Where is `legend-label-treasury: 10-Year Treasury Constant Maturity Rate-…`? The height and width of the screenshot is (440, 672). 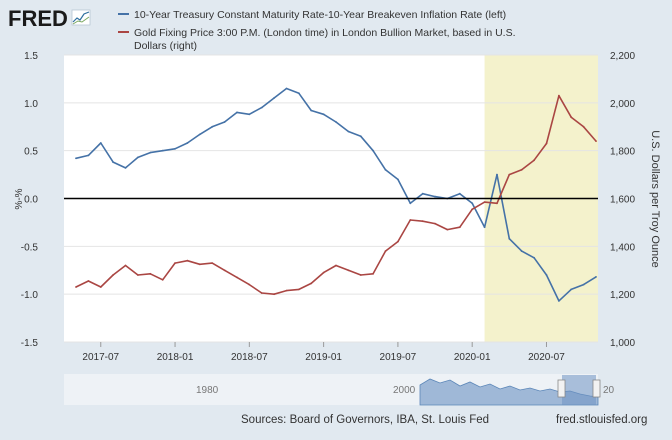
legend-label-treasury: 10-Year Treasury Constant Maturity Rate-… is located at coordinates (320, 15).